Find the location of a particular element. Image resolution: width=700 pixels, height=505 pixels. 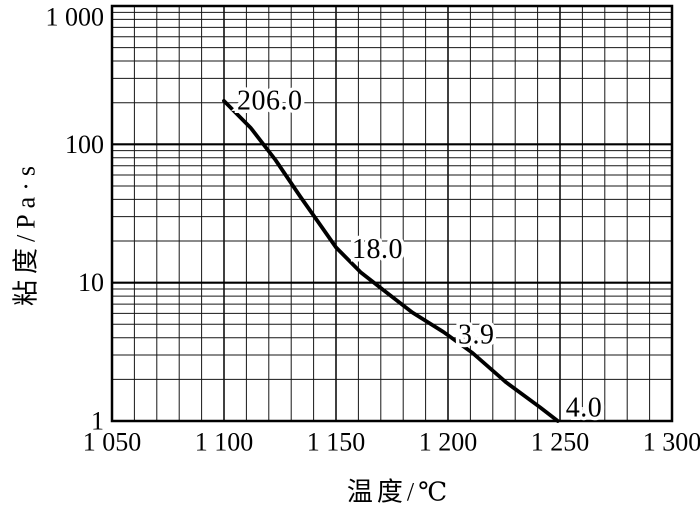

x-tick-label: 1 300 is located at coordinates (671, 442).